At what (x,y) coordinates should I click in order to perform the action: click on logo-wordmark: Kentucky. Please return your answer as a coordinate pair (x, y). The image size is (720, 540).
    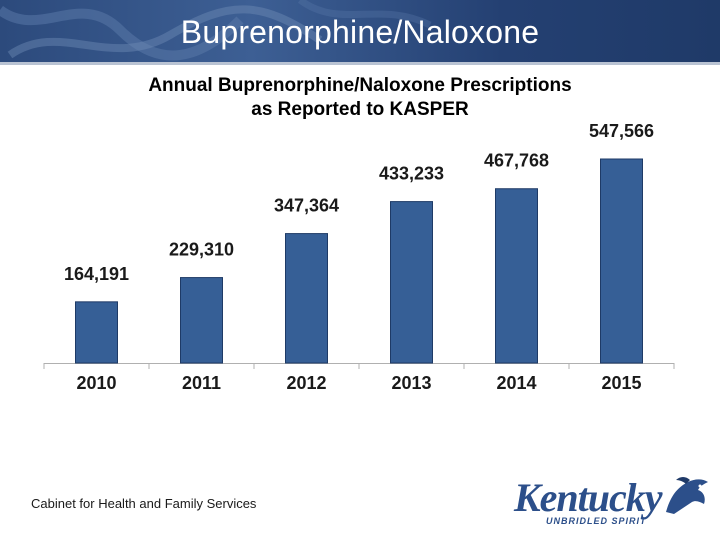
    Looking at the image, I should click on (588, 497).